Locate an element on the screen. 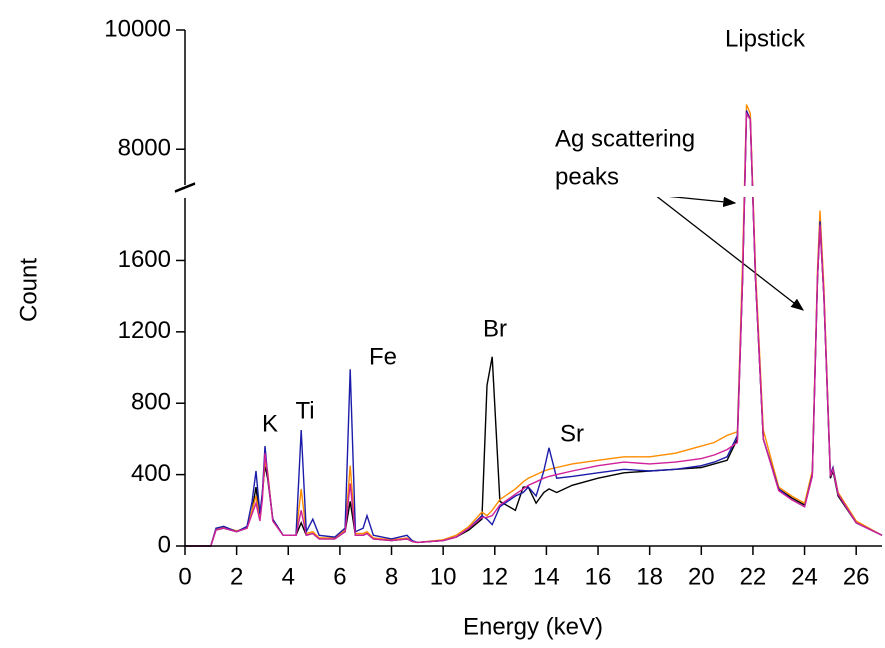 The image size is (885, 648). annotation: K is located at coordinates (270, 423).